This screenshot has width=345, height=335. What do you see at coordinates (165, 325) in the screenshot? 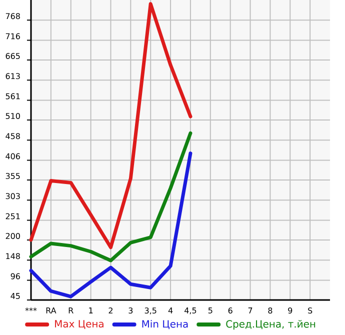
I see `legend-label: Min Цена` at bounding box center [165, 325].